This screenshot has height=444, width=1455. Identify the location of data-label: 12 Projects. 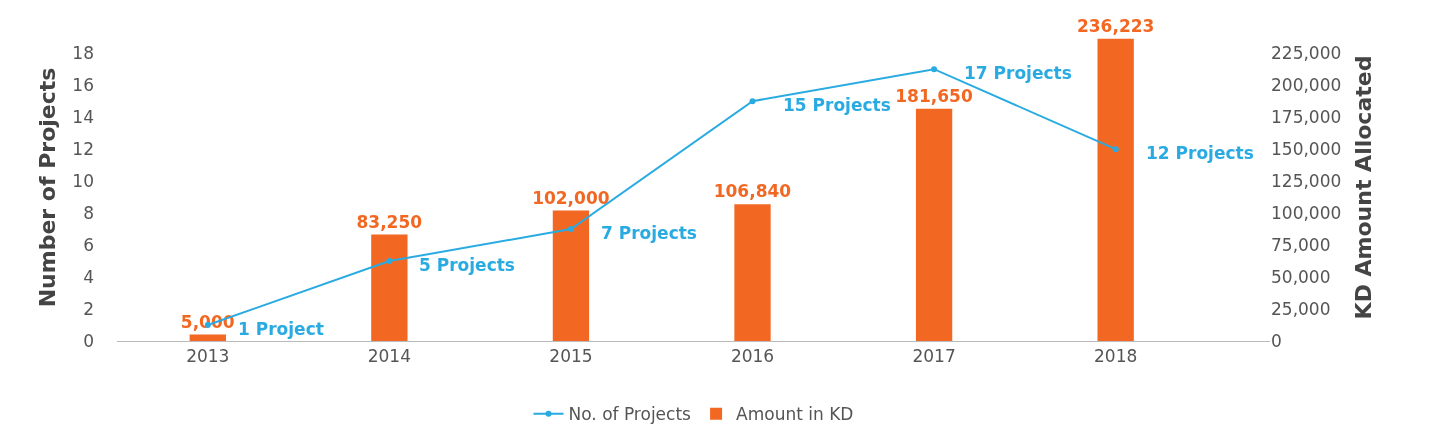
(1200, 153).